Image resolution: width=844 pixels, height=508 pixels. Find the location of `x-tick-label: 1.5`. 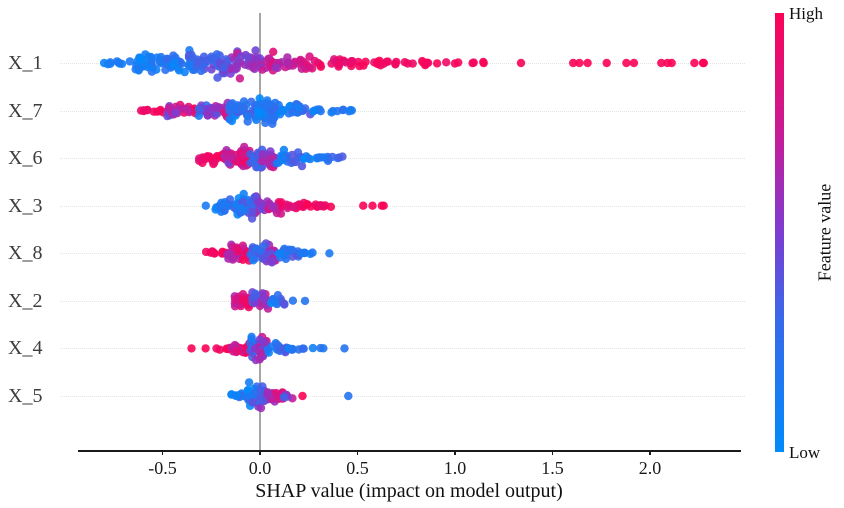

x-tick-label: 1.5 is located at coordinates (552, 468).